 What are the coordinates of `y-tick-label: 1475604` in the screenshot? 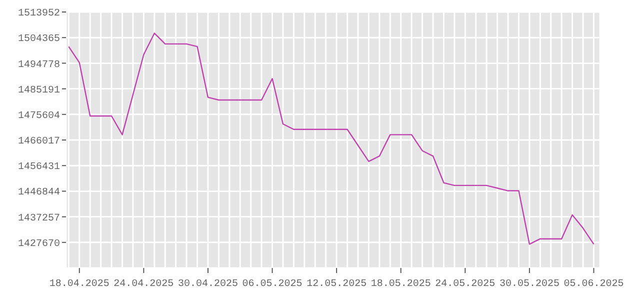 It's located at (39, 116).